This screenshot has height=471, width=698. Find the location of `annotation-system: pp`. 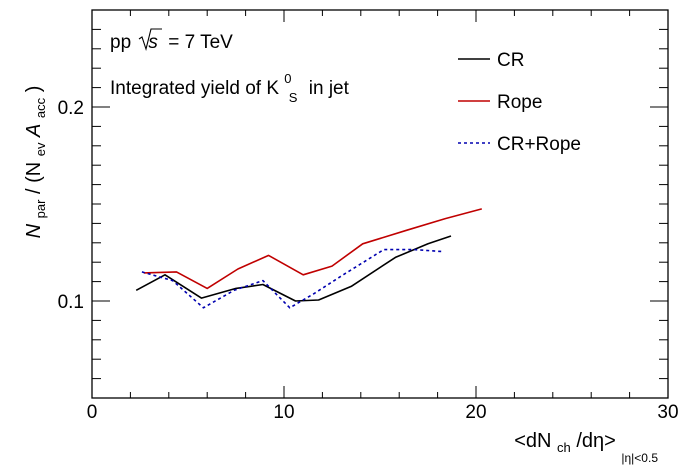

annotation-system: pp is located at coordinates (120, 42).